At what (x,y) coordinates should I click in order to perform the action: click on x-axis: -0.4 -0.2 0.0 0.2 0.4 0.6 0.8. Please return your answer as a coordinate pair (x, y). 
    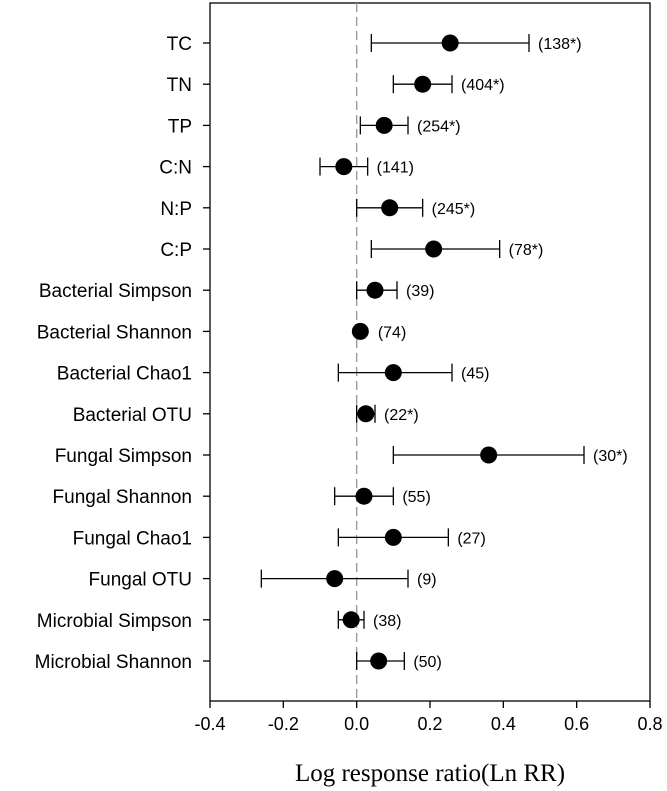
    Looking at the image, I should click on (428, 717).